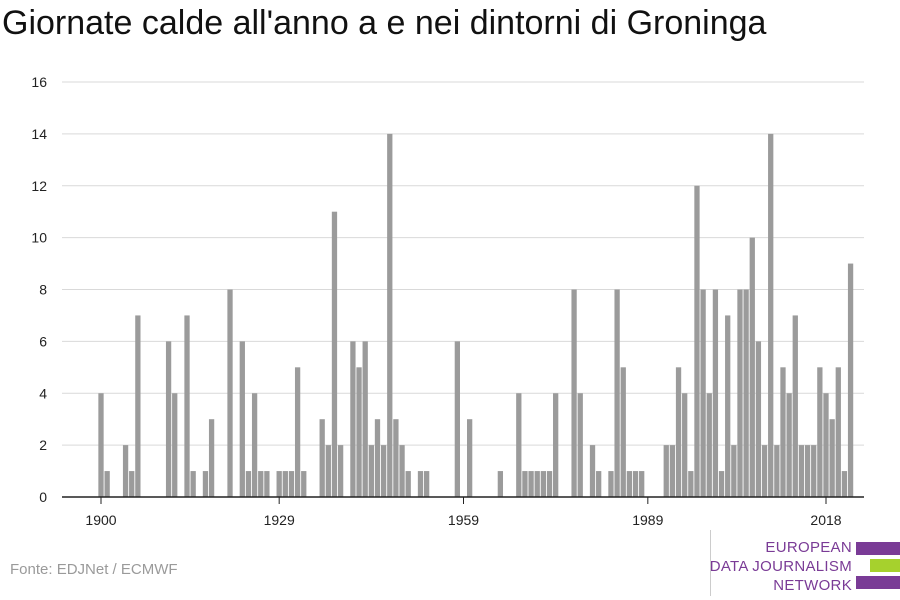  What do you see at coordinates (543, 484) in the screenshot?
I see `bar-1972` at bounding box center [543, 484].